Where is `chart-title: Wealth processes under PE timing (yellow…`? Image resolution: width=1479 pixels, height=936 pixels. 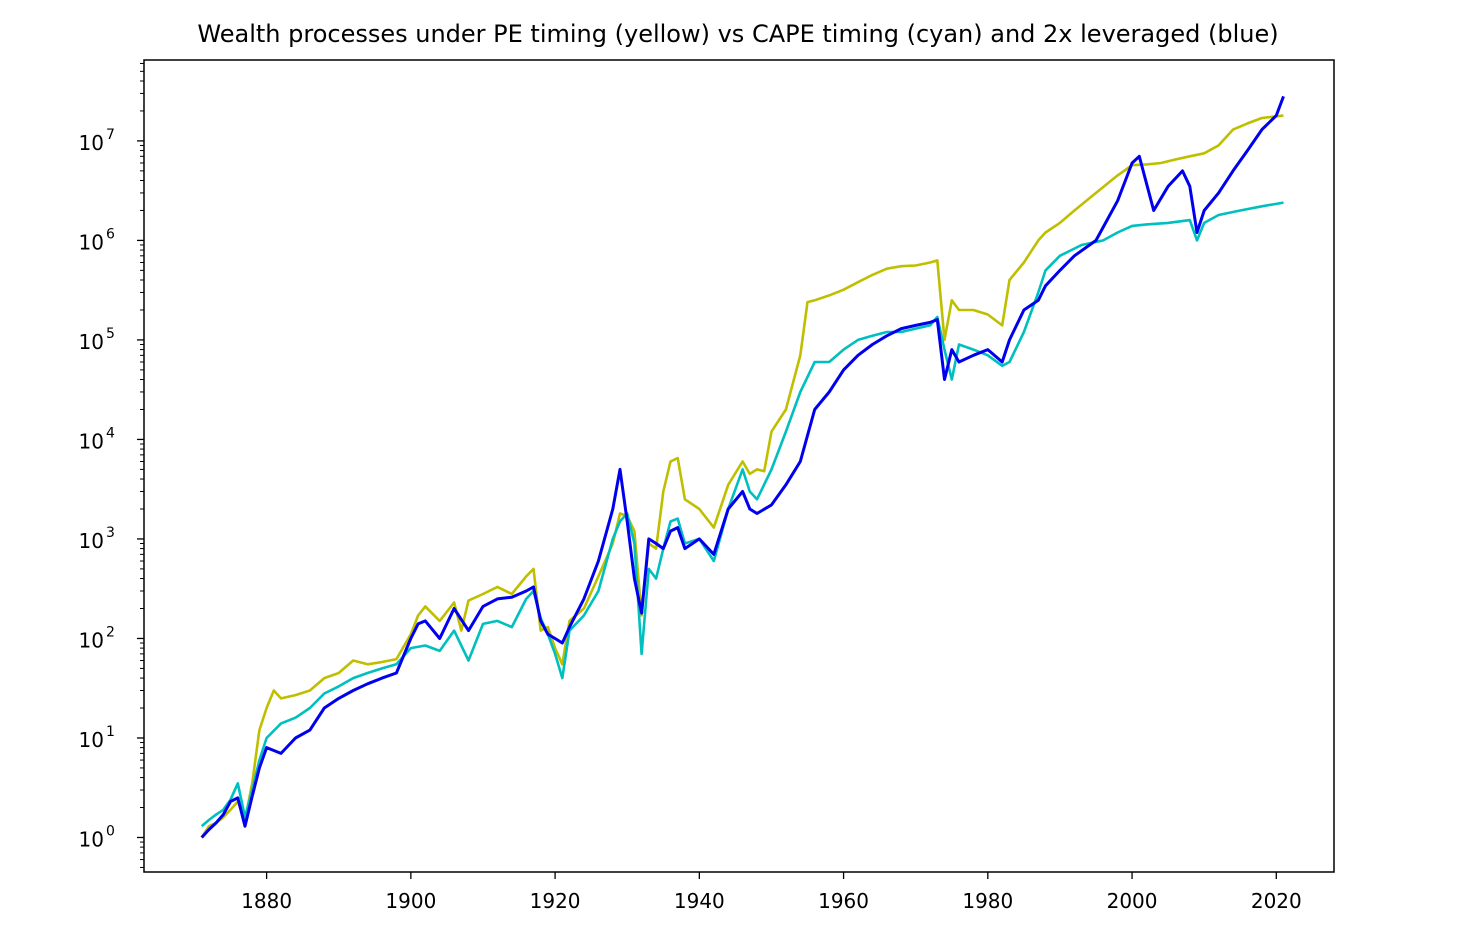
chart-title: Wealth processes under PE timing (yellow… is located at coordinates (737, 34).